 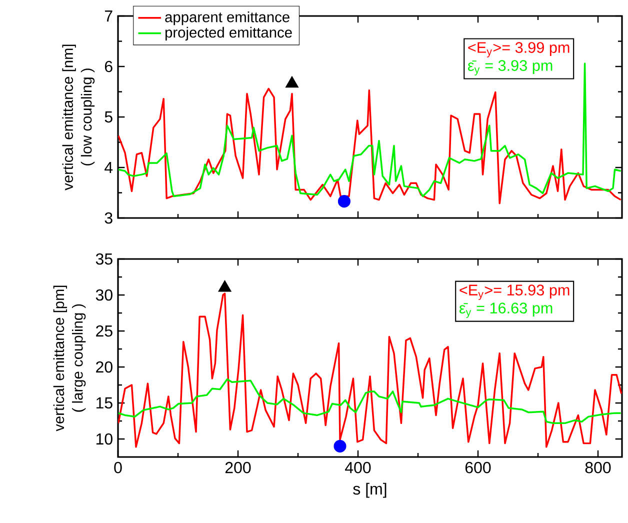 What do you see at coordinates (69, 117) in the screenshot?
I see `text: vertical emittance [nm]` at bounding box center [69, 117].